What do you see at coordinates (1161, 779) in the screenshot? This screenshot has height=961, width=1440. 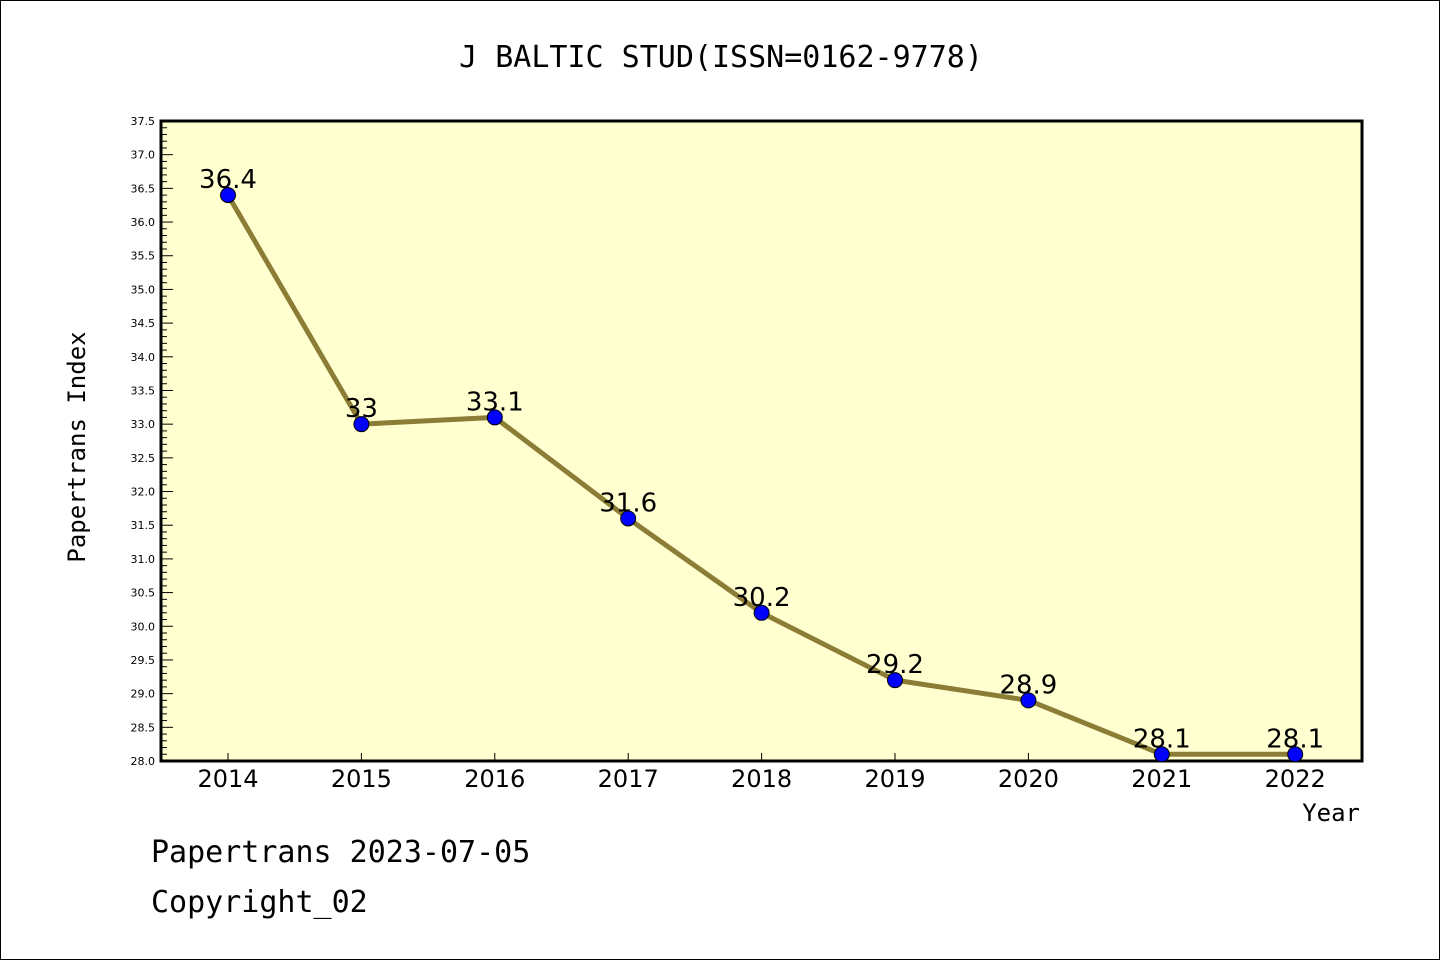 I see `x-tick-label: 2021` at bounding box center [1161, 779].